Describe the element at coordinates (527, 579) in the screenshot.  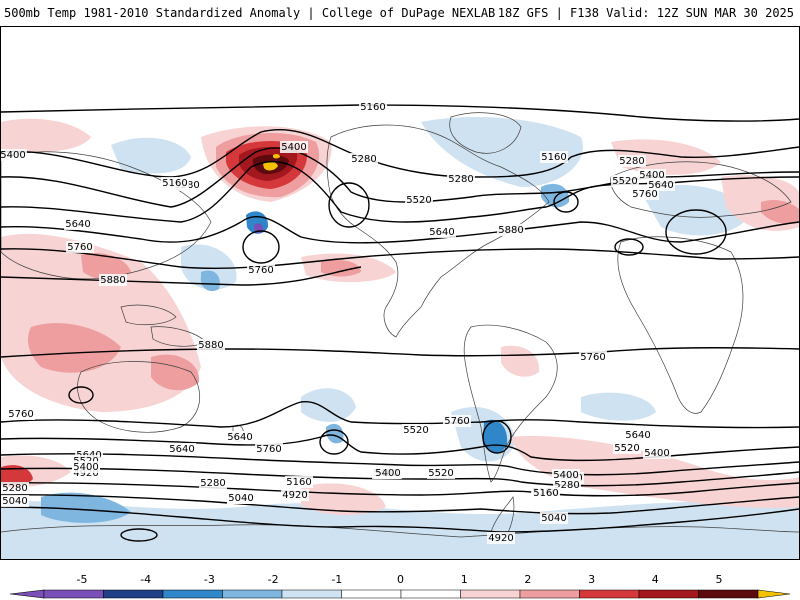
I see `colorbar-tick-label: 2` at that location.